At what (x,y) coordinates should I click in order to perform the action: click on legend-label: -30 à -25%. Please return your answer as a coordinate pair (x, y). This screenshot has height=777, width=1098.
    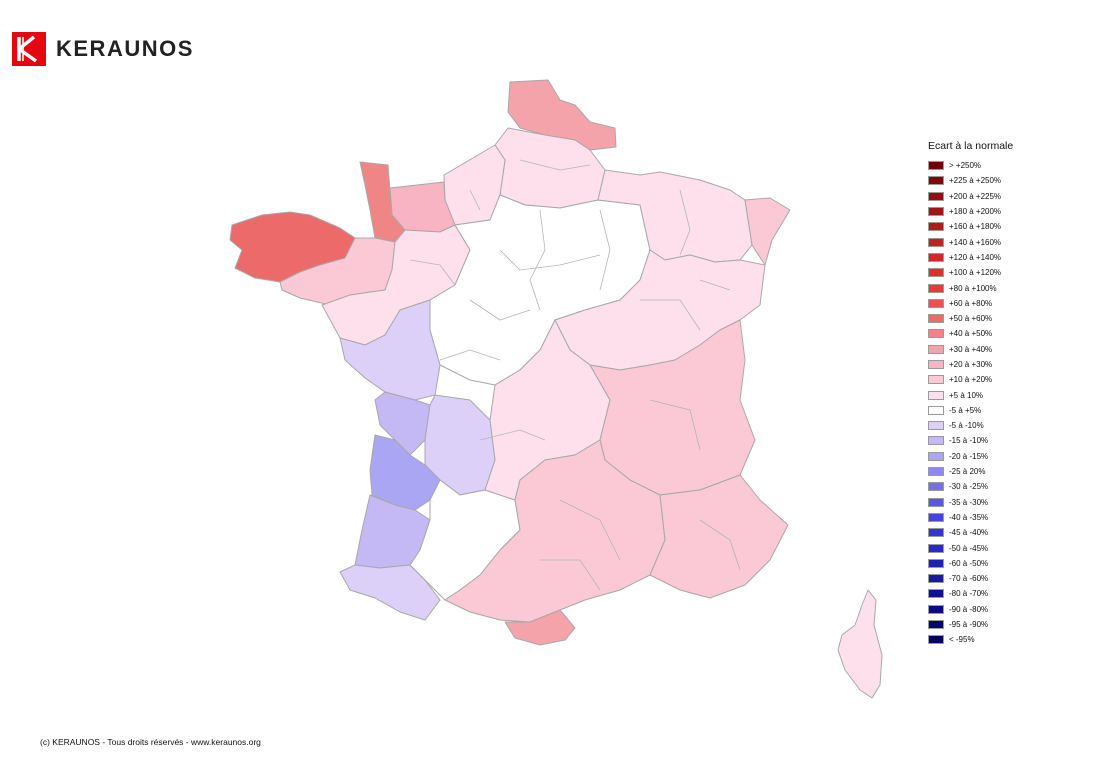
    Looking at the image, I should click on (969, 487).